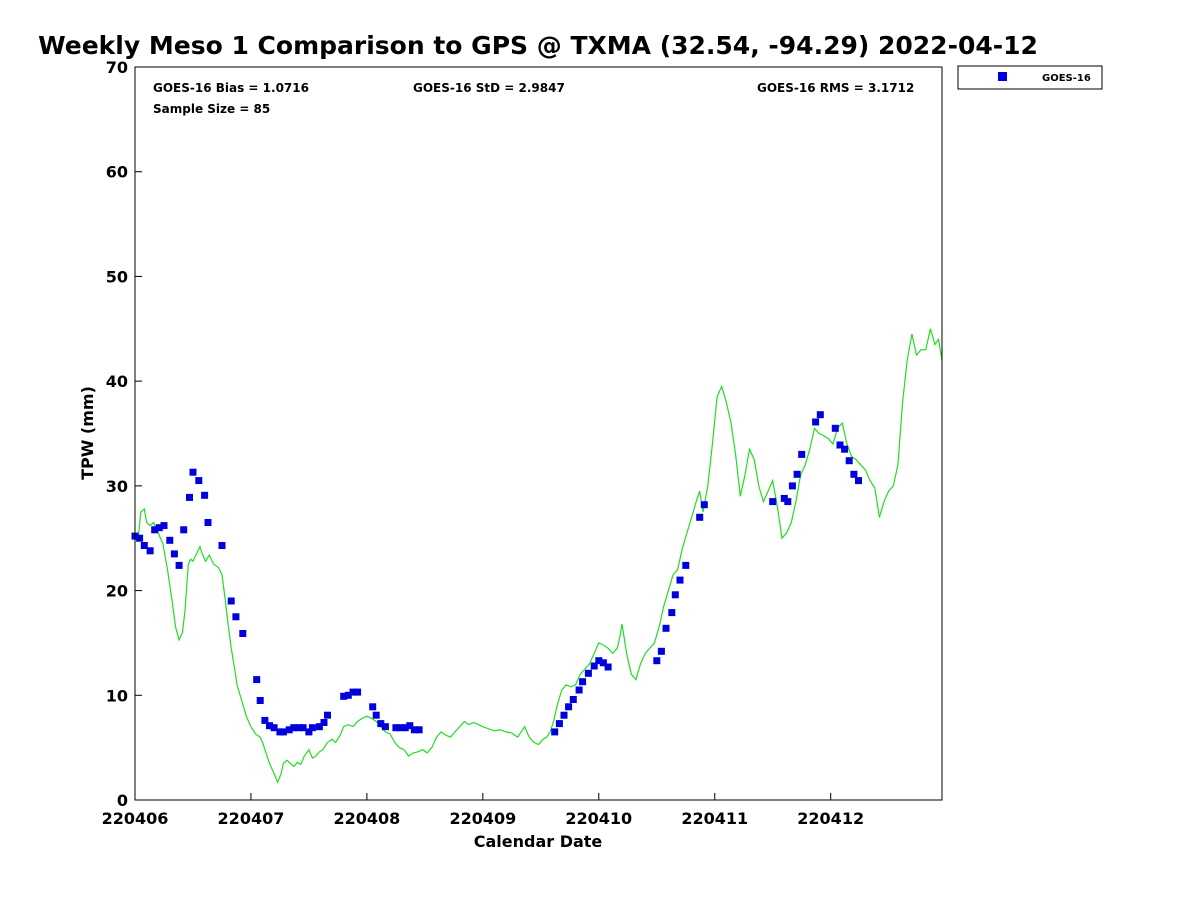  Describe the element at coordinates (117, 486) in the screenshot. I see `y-tick-label: 30` at that location.